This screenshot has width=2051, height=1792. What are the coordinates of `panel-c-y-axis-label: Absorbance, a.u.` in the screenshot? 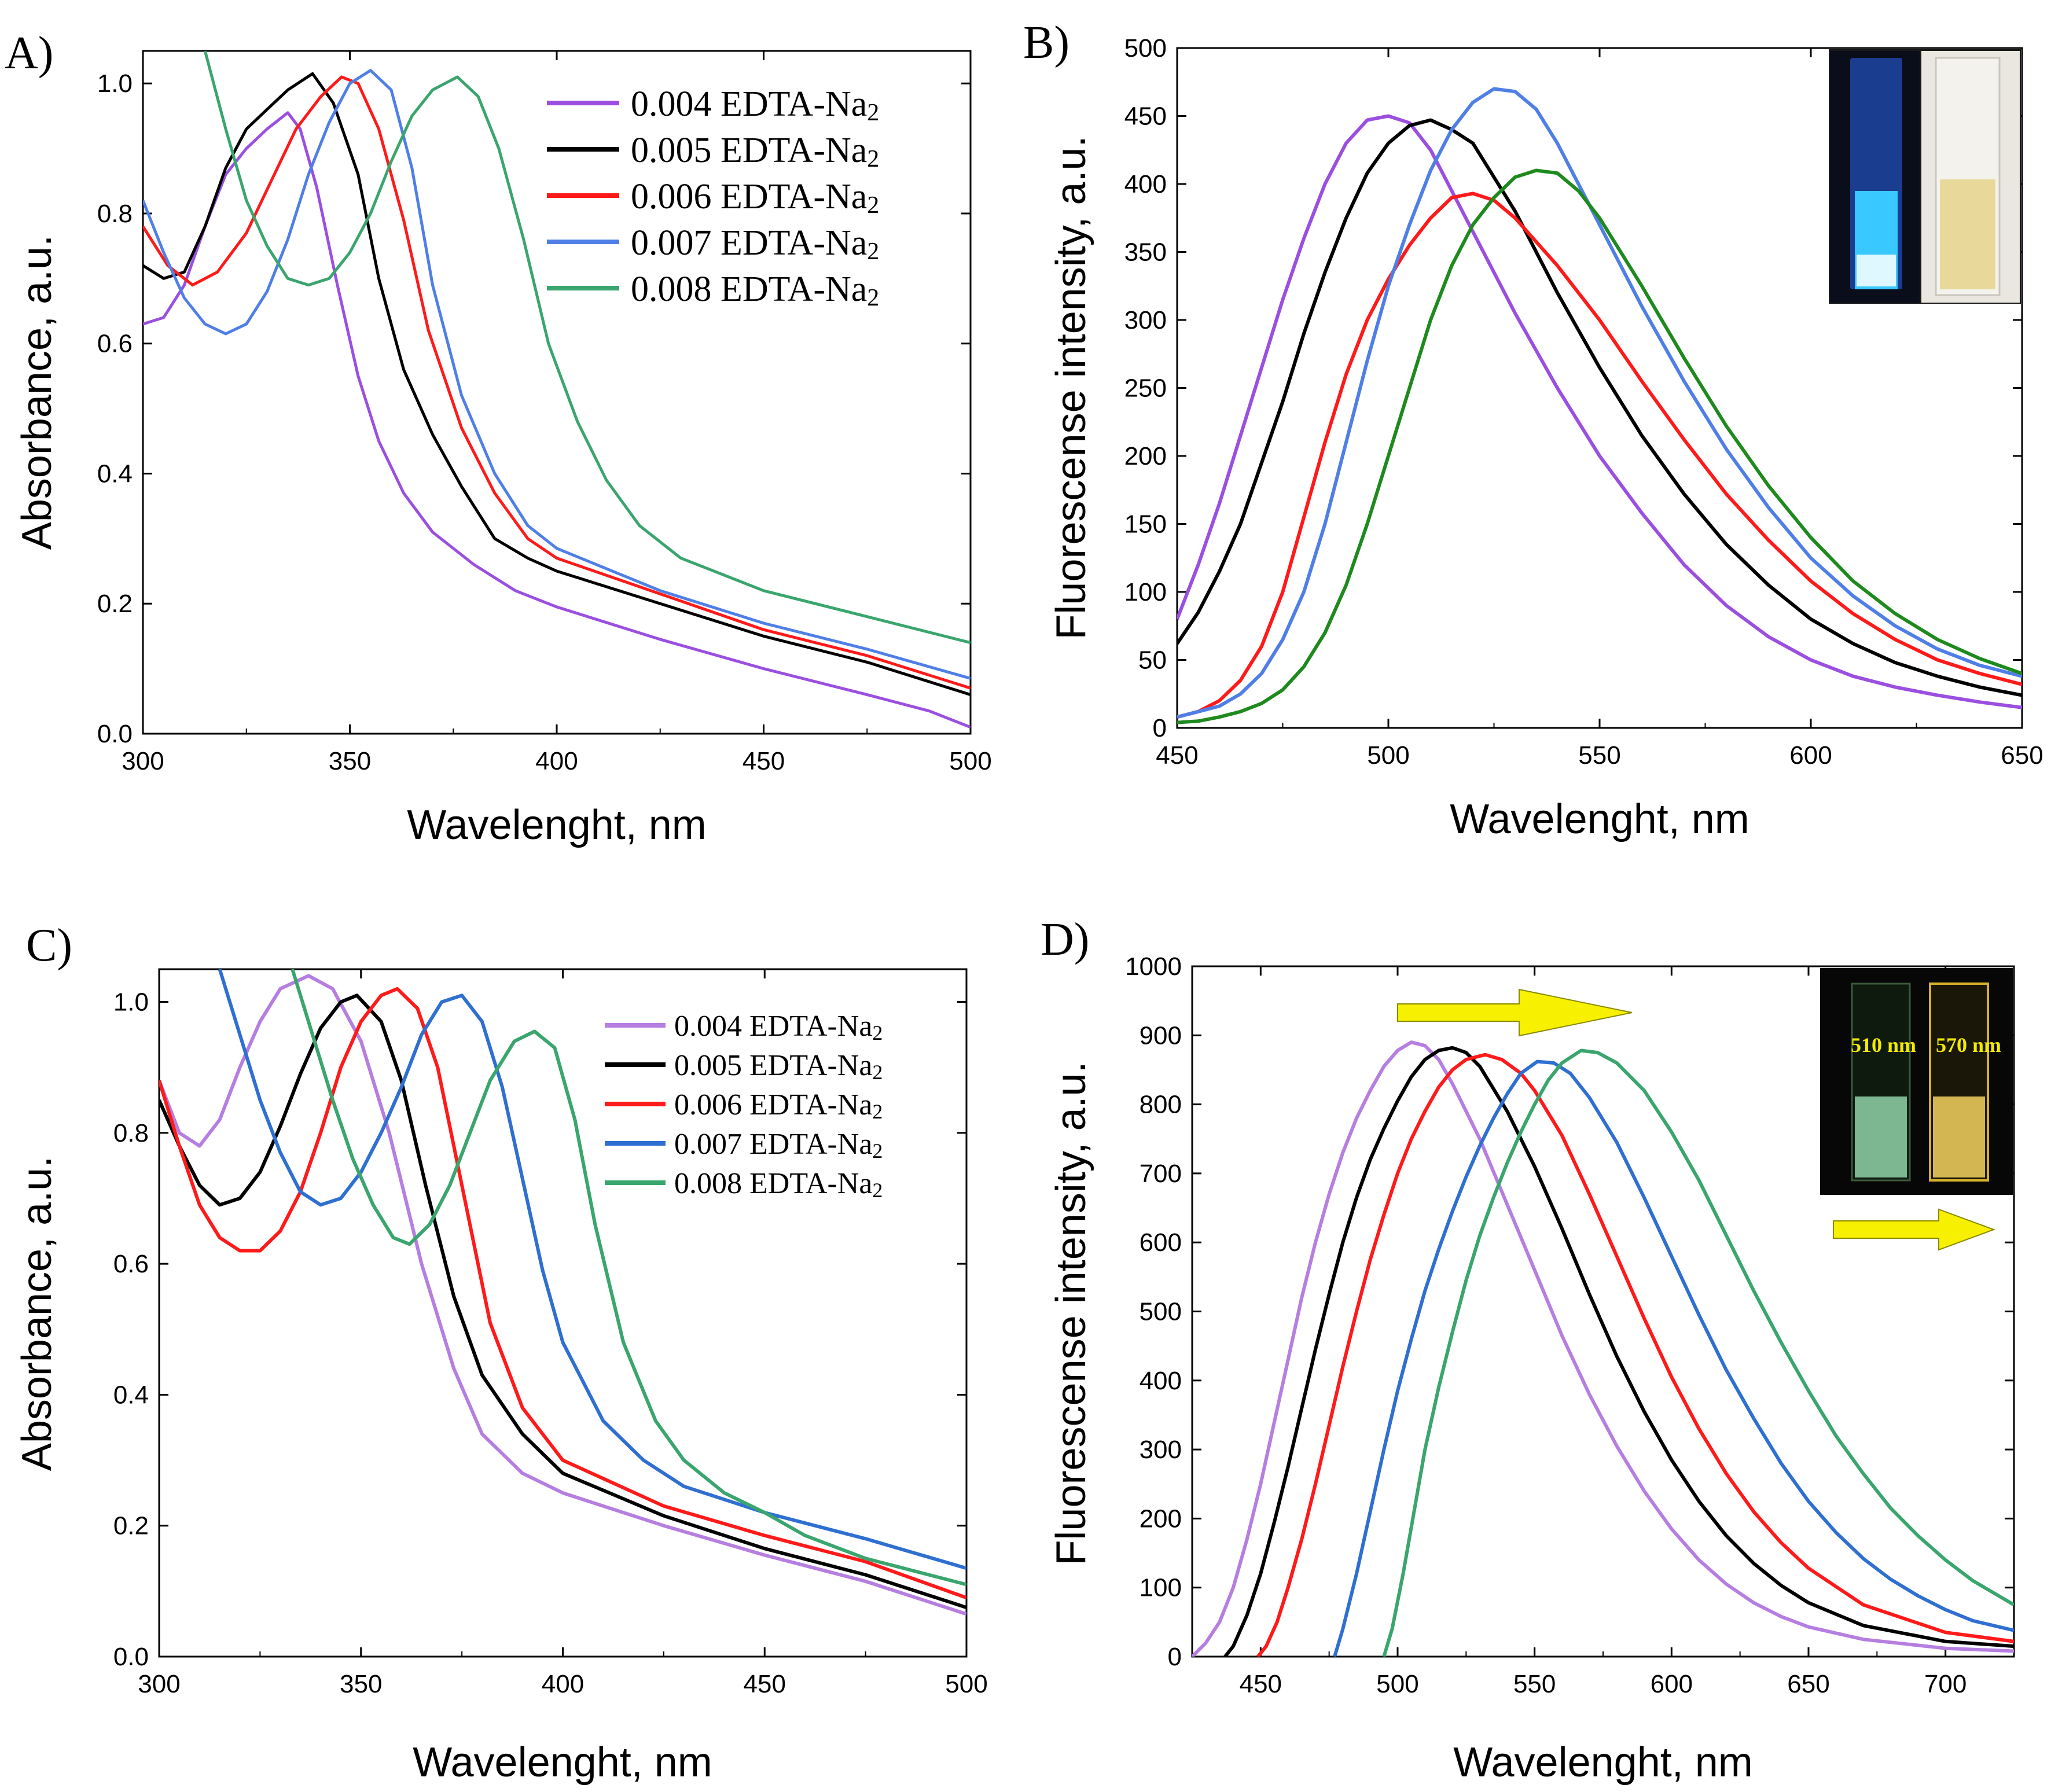 It's located at (37, 1313).